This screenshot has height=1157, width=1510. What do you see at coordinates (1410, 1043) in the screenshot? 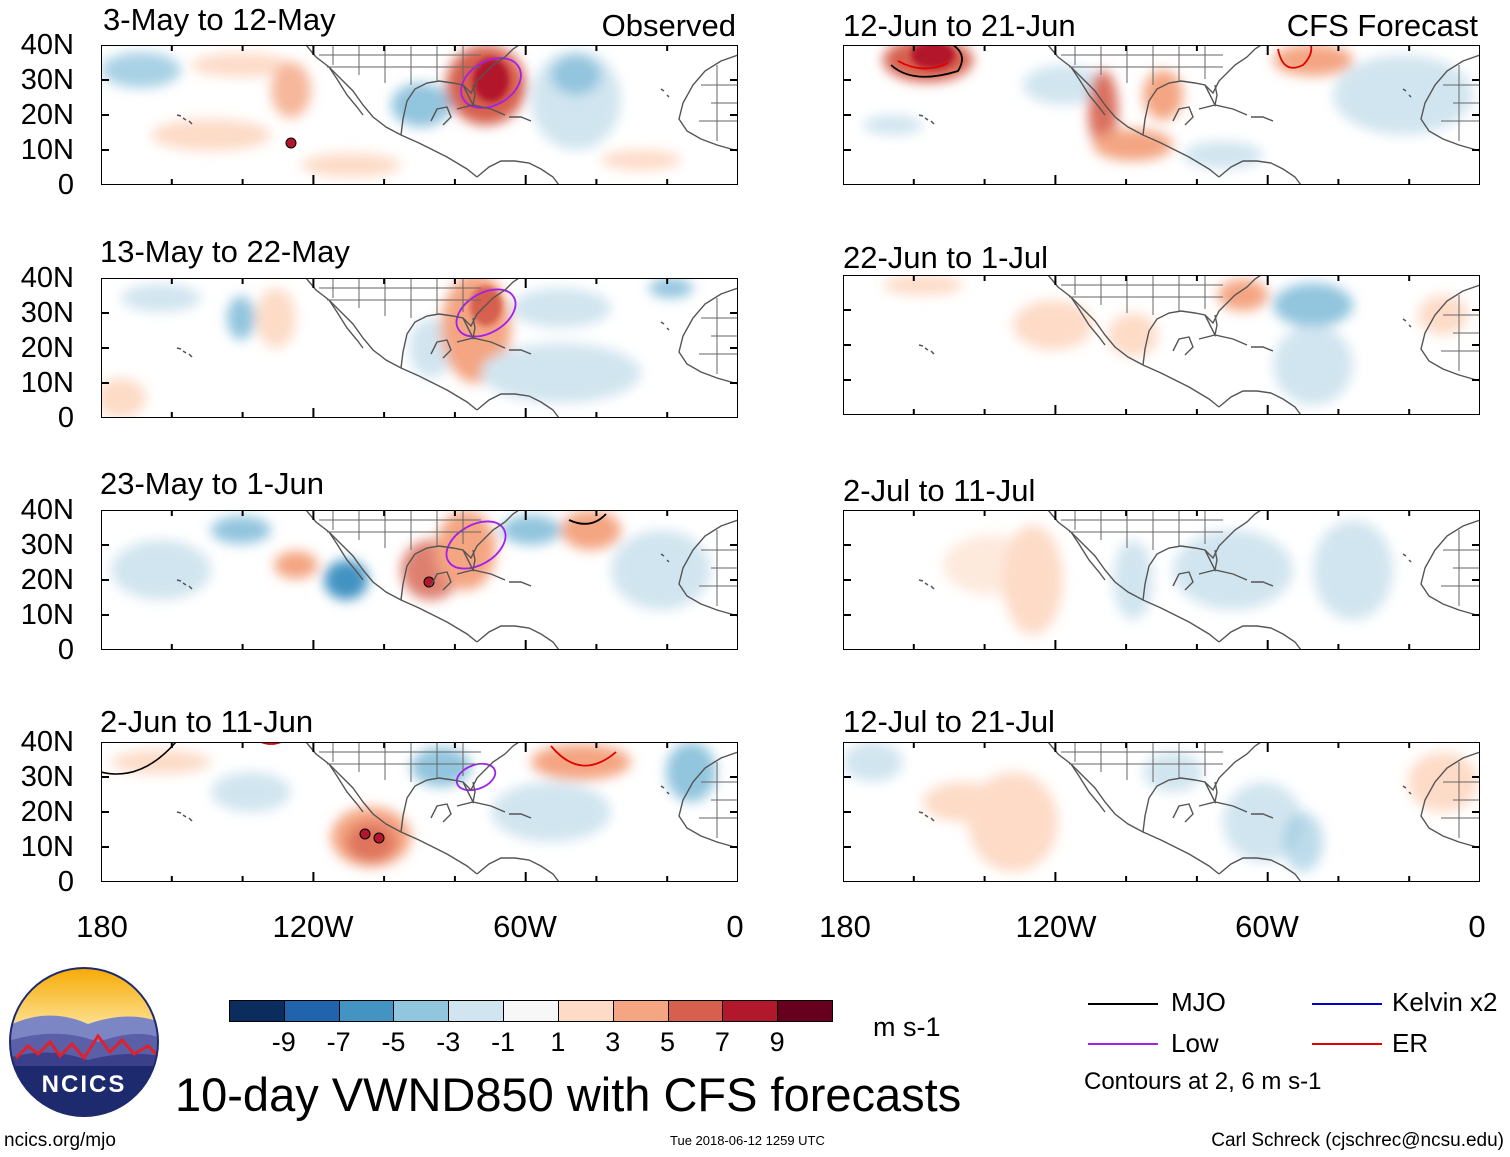
I see `legend-er-label: ER` at bounding box center [1410, 1043].